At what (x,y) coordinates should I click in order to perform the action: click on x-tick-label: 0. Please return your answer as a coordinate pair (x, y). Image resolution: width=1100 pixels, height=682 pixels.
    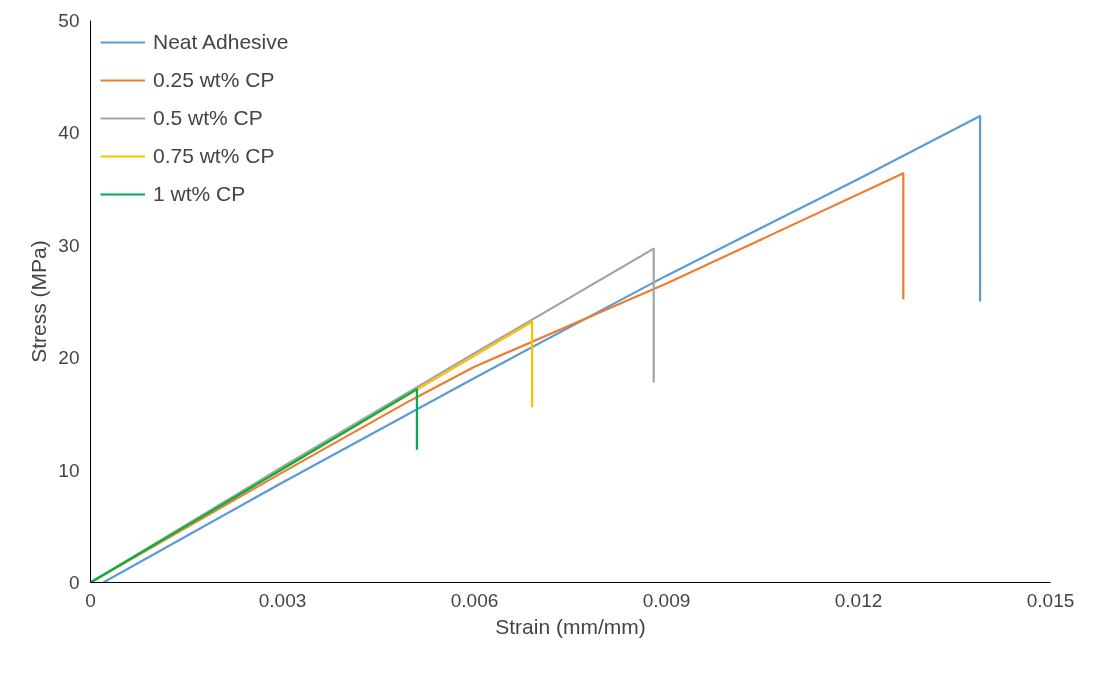
    Looking at the image, I should click on (90, 600).